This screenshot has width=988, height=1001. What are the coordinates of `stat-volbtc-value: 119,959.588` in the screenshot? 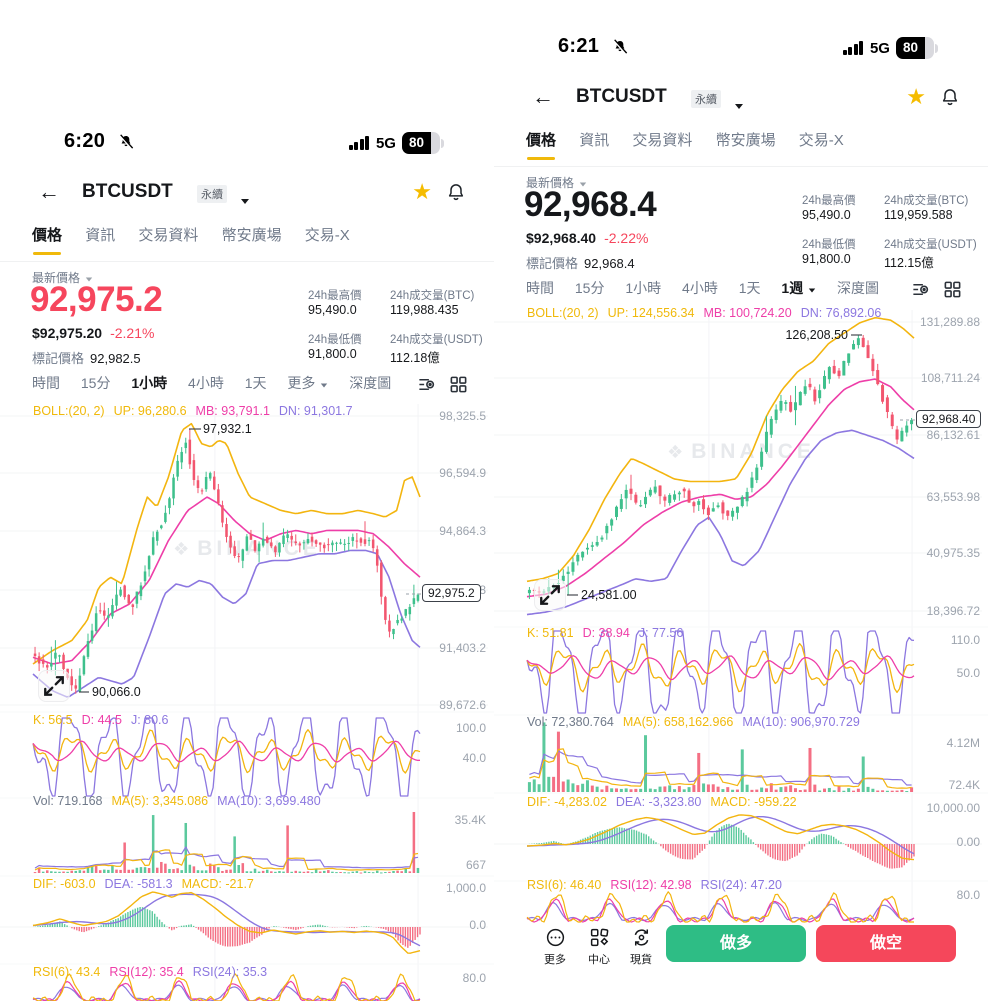 It's located at (918, 215).